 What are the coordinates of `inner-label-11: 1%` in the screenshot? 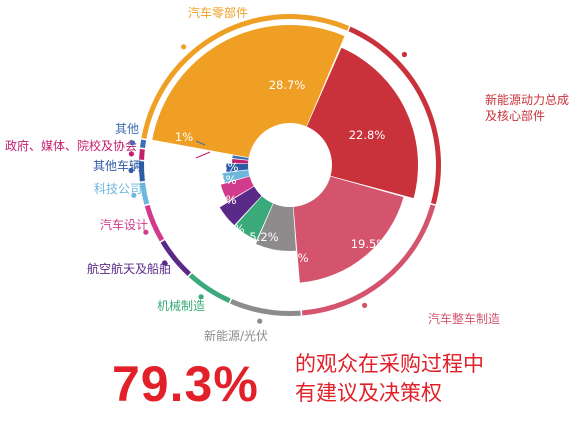 It's located at (184, 137).